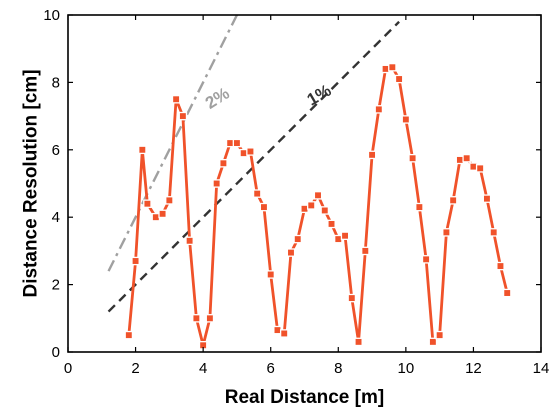  What do you see at coordinates (31, 183) in the screenshot?
I see `y-axis-title: Distance Resolution [cm]` at bounding box center [31, 183].